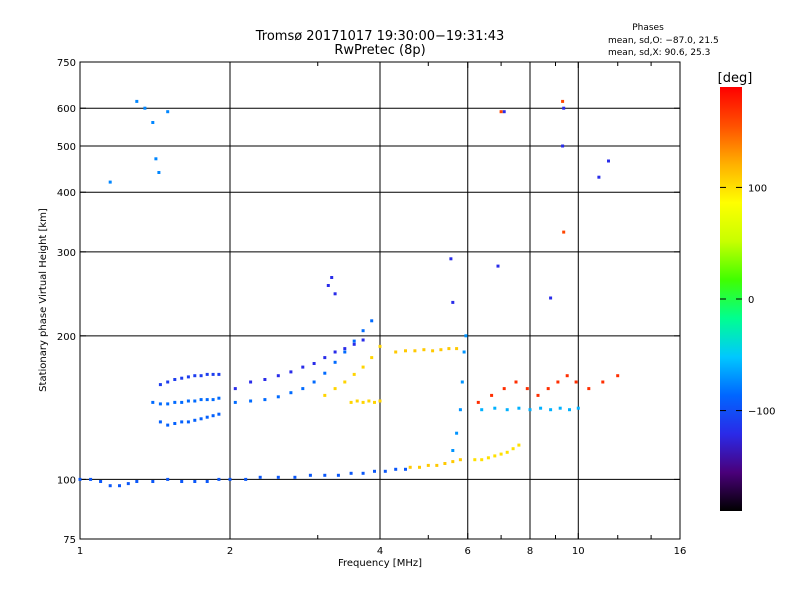 This screenshot has height=600, width=800. I want to click on y-tick-label: 300, so click(66, 253).